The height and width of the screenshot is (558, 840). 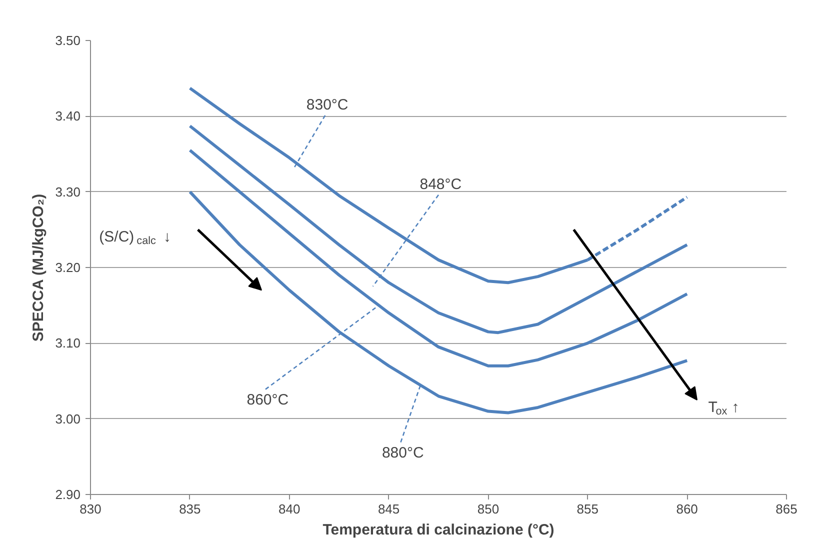 What do you see at coordinates (68, 418) in the screenshot?
I see `y-tick-label: 3.00` at bounding box center [68, 418].